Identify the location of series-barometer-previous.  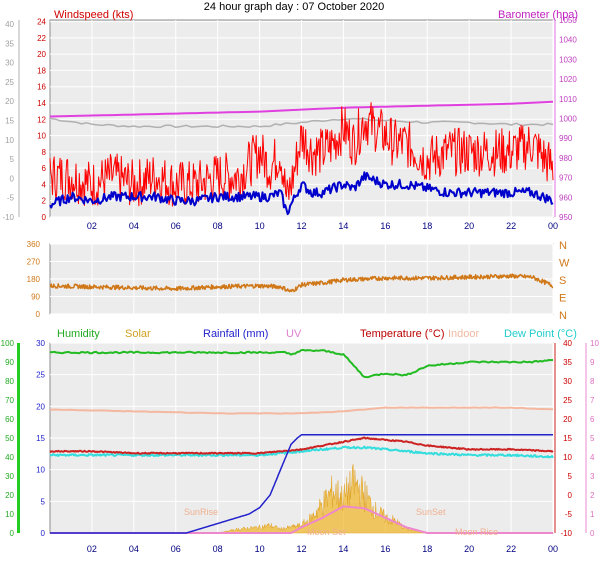
(301, 123).